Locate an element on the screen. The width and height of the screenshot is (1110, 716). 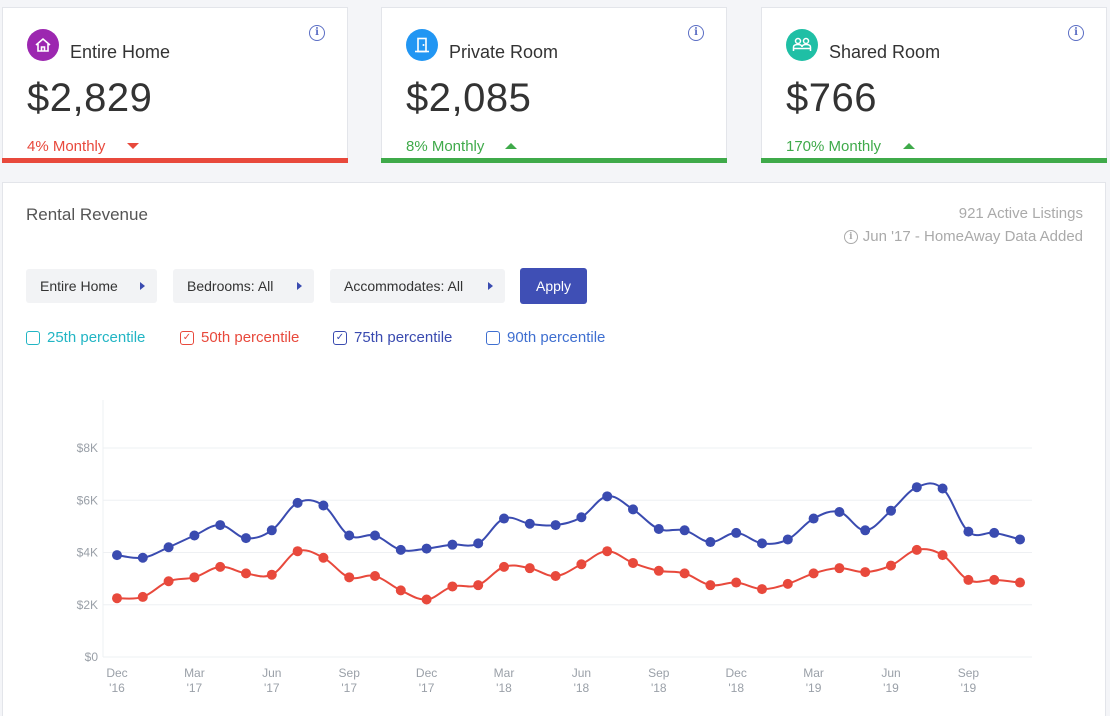
legend-50th-percentile: ✓ 50th percentile is located at coordinates (239, 337).